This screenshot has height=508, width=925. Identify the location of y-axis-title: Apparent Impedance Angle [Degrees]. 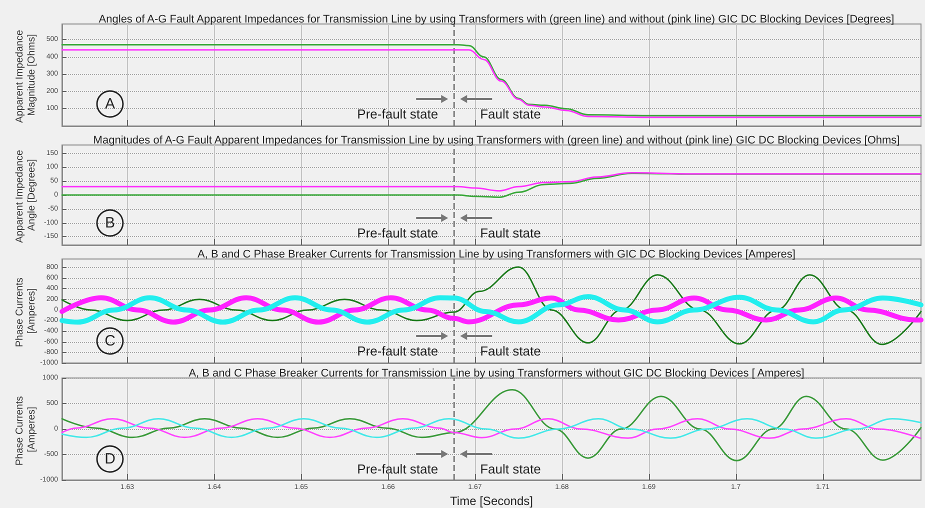
(26, 195).